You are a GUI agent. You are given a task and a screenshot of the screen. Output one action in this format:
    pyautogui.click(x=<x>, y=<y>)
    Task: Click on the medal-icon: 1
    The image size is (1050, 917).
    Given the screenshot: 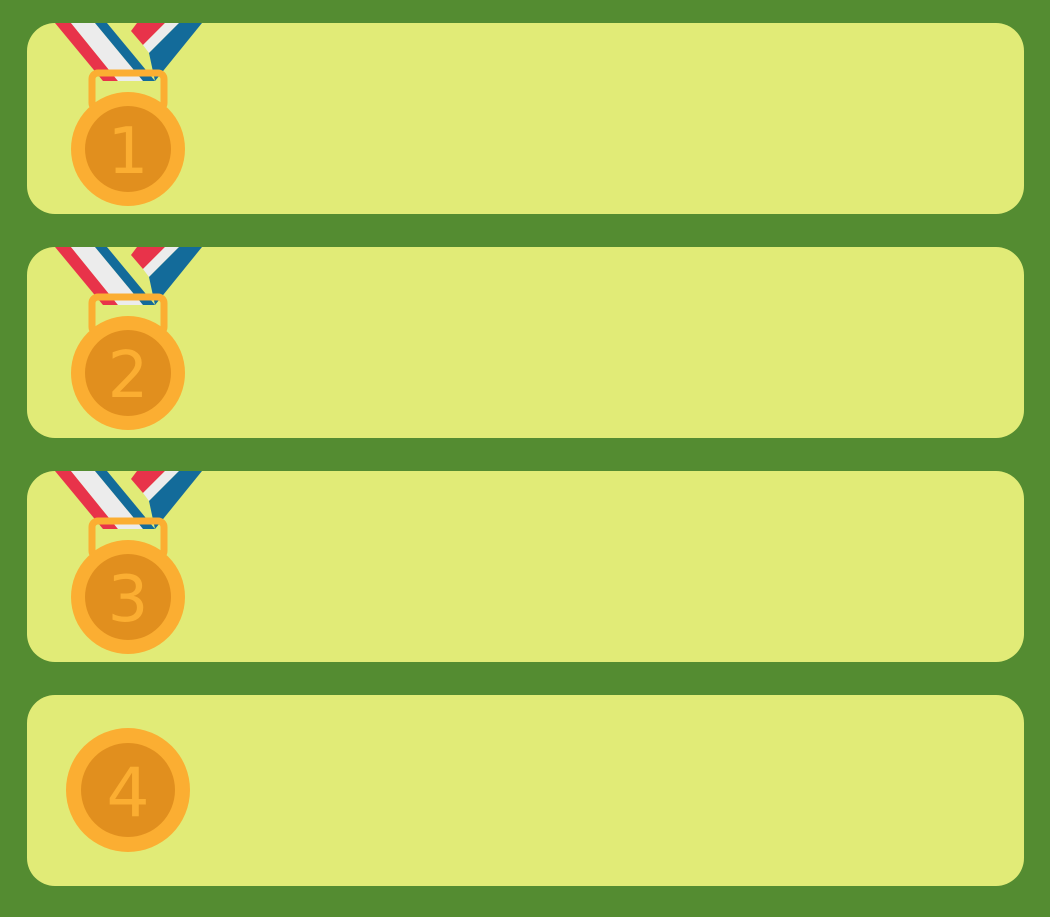 What is the action you would take?
    pyautogui.click(x=127, y=118)
    